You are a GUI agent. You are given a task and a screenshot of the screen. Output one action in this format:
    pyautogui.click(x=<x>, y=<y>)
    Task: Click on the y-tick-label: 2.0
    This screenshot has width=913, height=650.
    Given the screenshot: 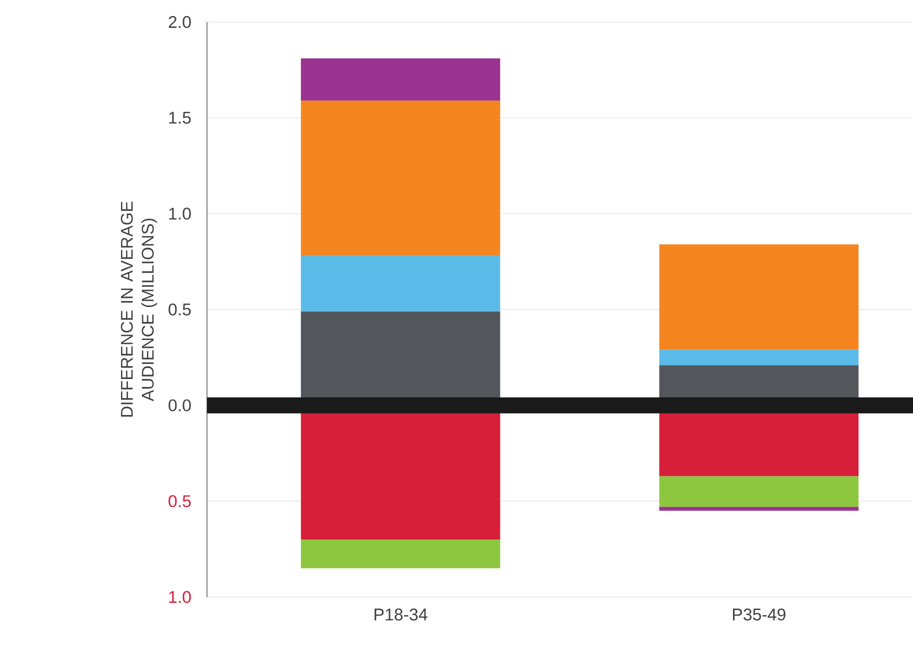 What is the action you would take?
    pyautogui.click(x=179, y=22)
    